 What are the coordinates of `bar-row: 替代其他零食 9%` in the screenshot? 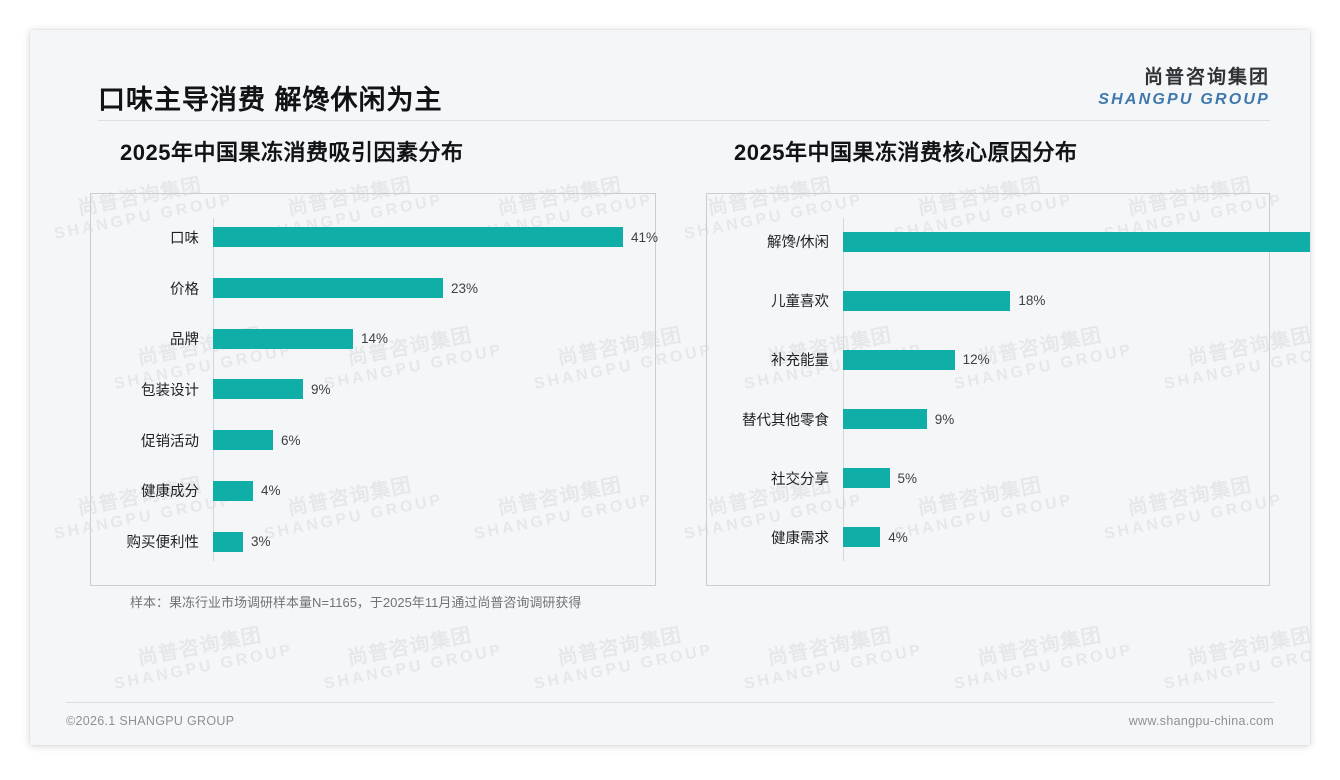 It's located at (980, 419).